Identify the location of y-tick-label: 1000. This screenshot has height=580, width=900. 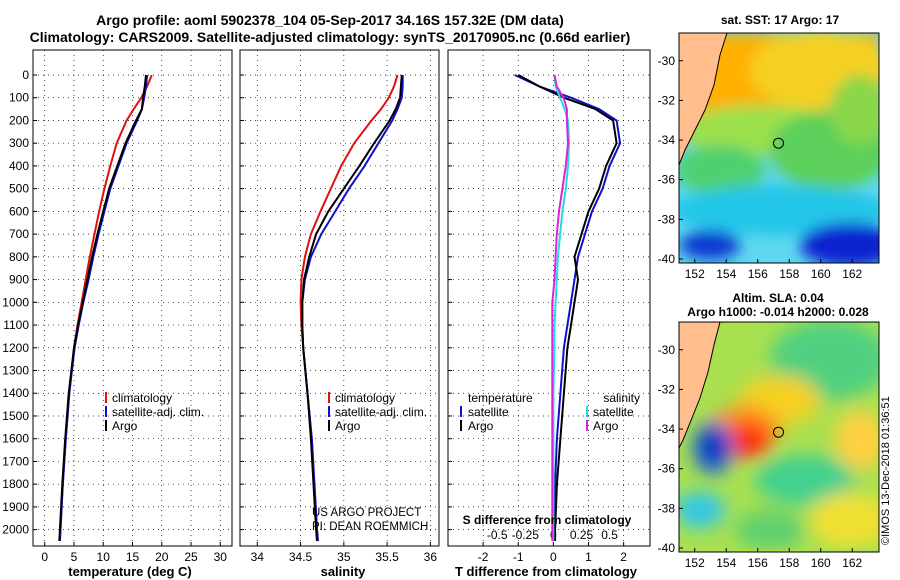
(15, 302).